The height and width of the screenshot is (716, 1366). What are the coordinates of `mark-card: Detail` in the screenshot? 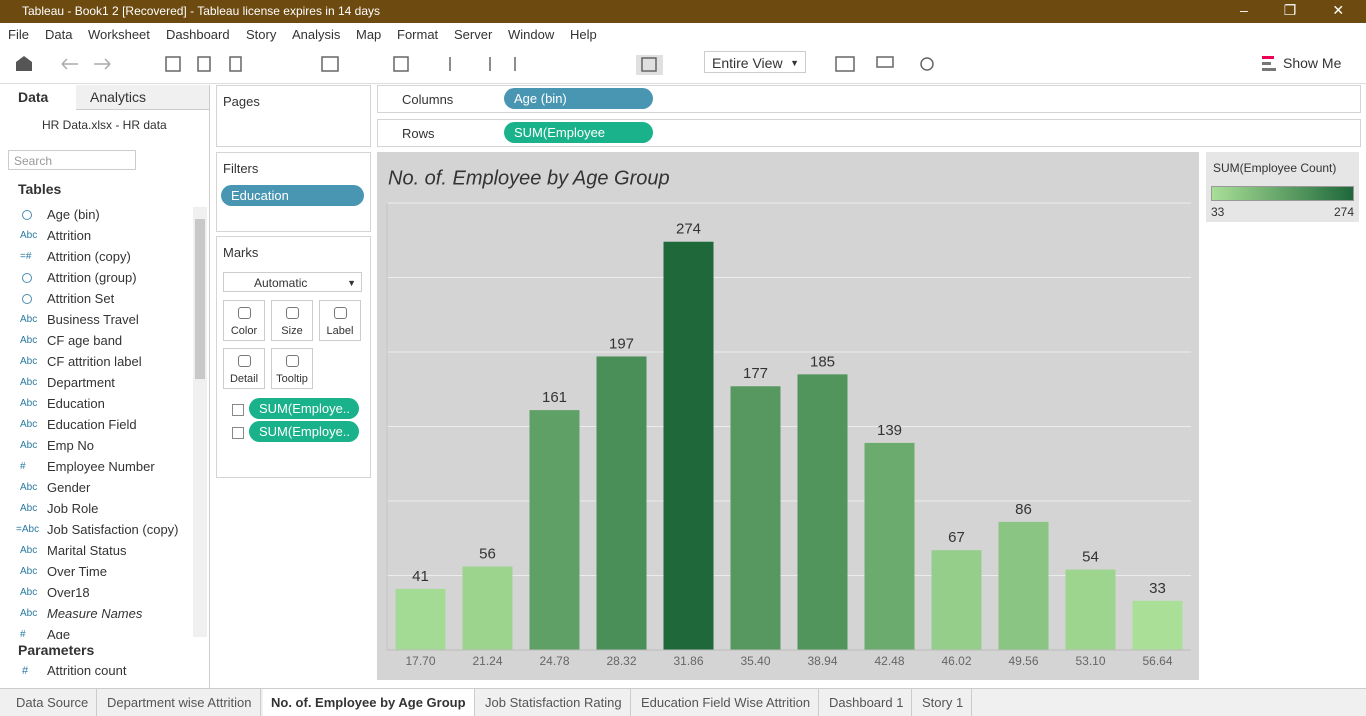 It's located at (244, 368).